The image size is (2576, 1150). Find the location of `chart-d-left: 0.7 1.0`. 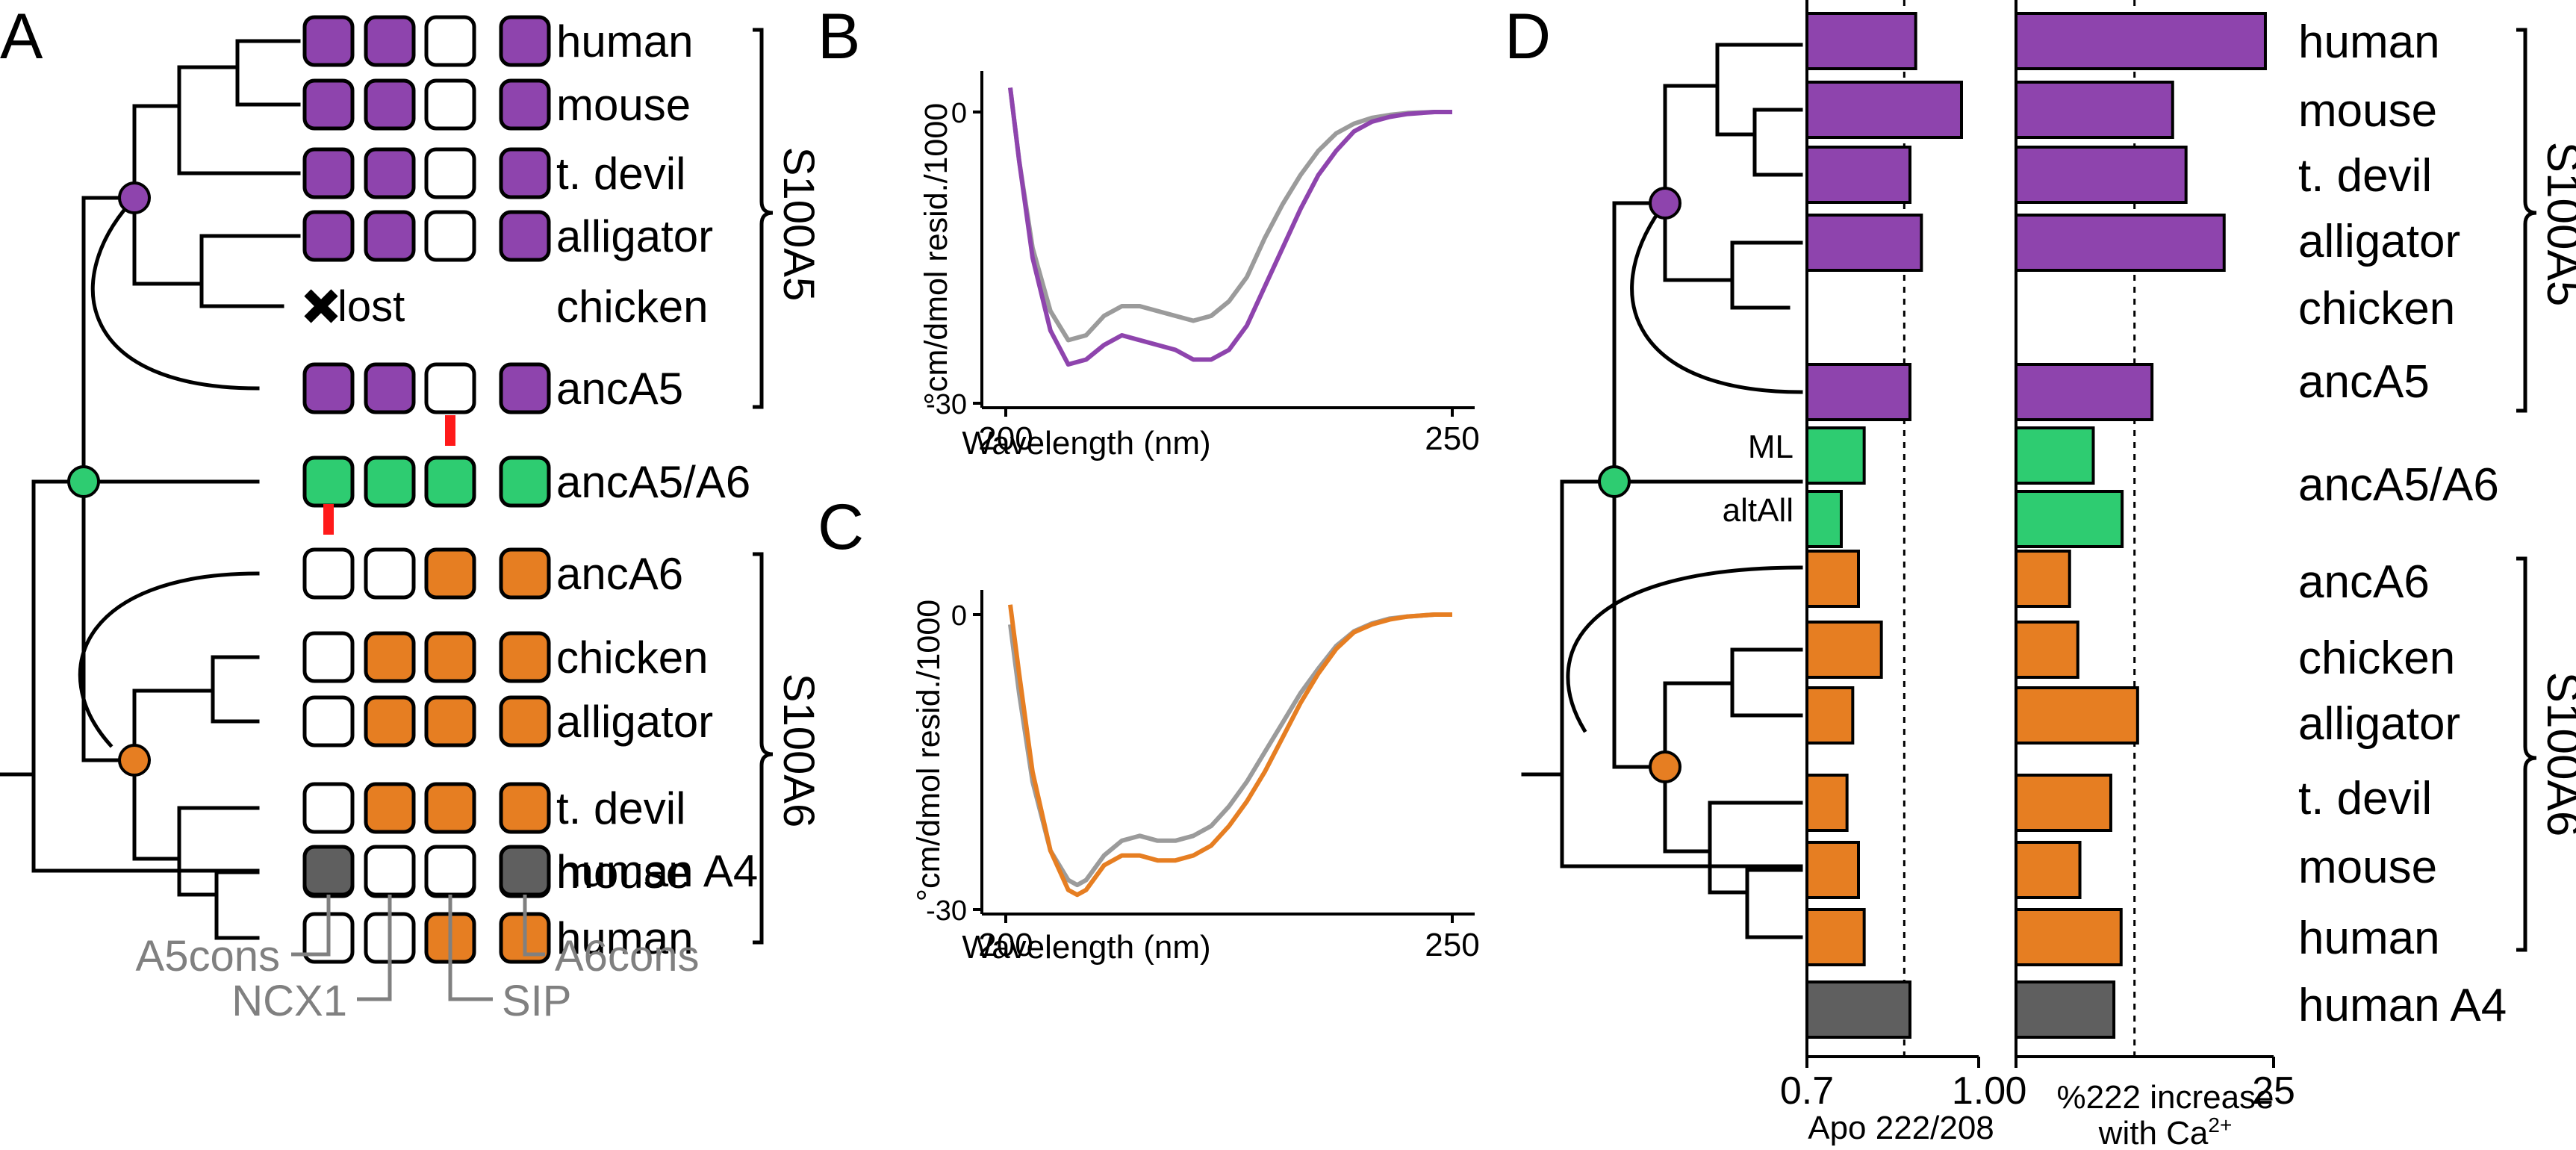

chart-d-left: 0.7 1.0 is located at coordinates (1893, 556).